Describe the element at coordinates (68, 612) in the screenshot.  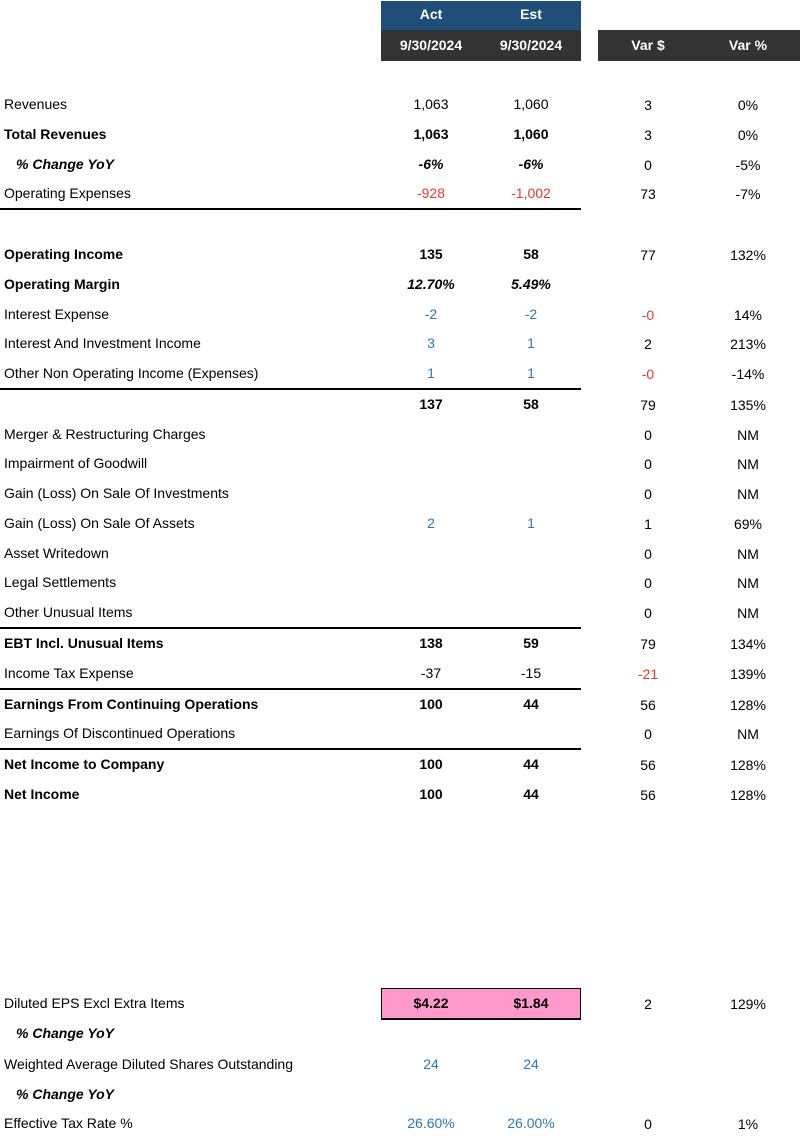
I see `row-label: Other Unusual Items` at that location.